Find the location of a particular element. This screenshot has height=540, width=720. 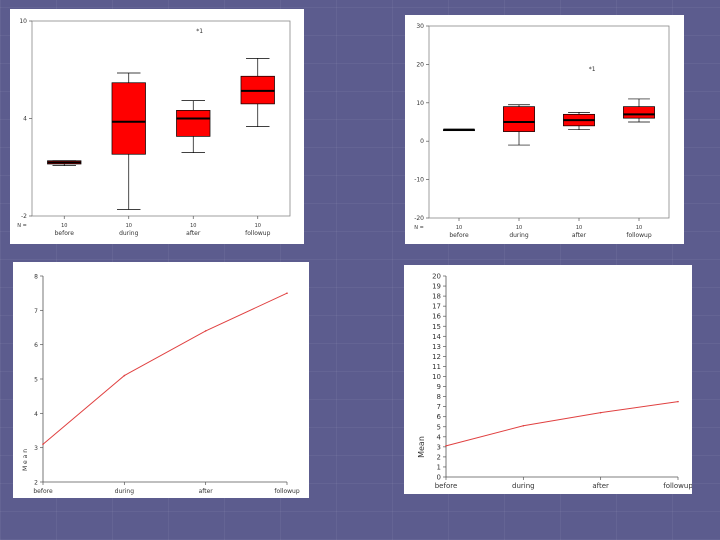

y-tick-label: -10 is located at coordinates (419, 180).